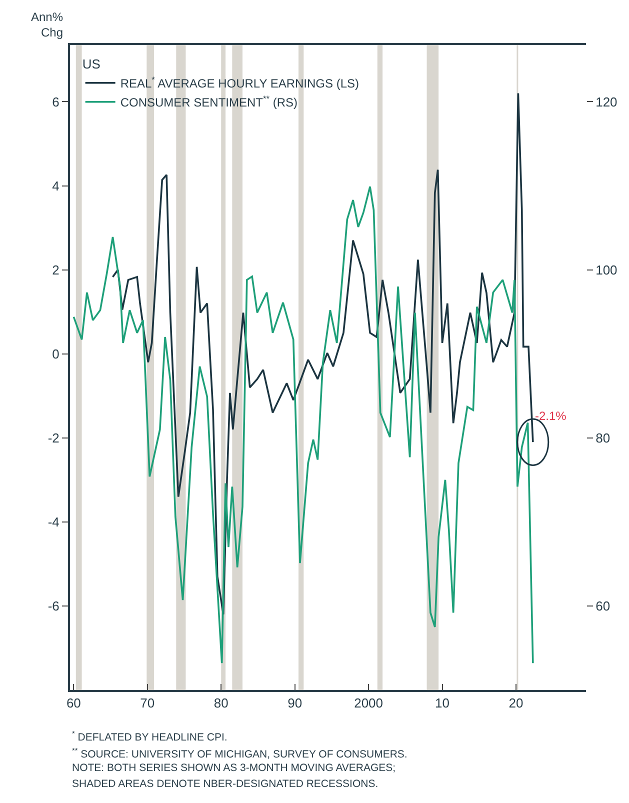 This screenshot has width=629, height=803. What do you see at coordinates (607, 102) in the screenshot?
I see `y2-tick-label: 120` at bounding box center [607, 102].